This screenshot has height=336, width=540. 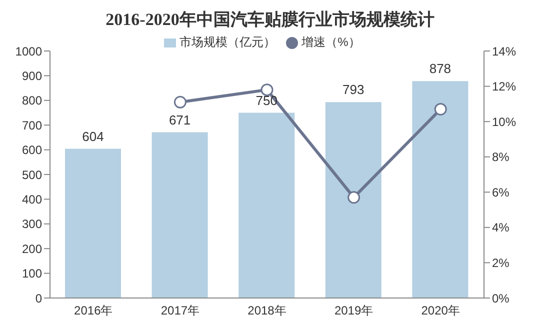 I want to click on y2-tick-label: 2%, so click(x=501, y=263).